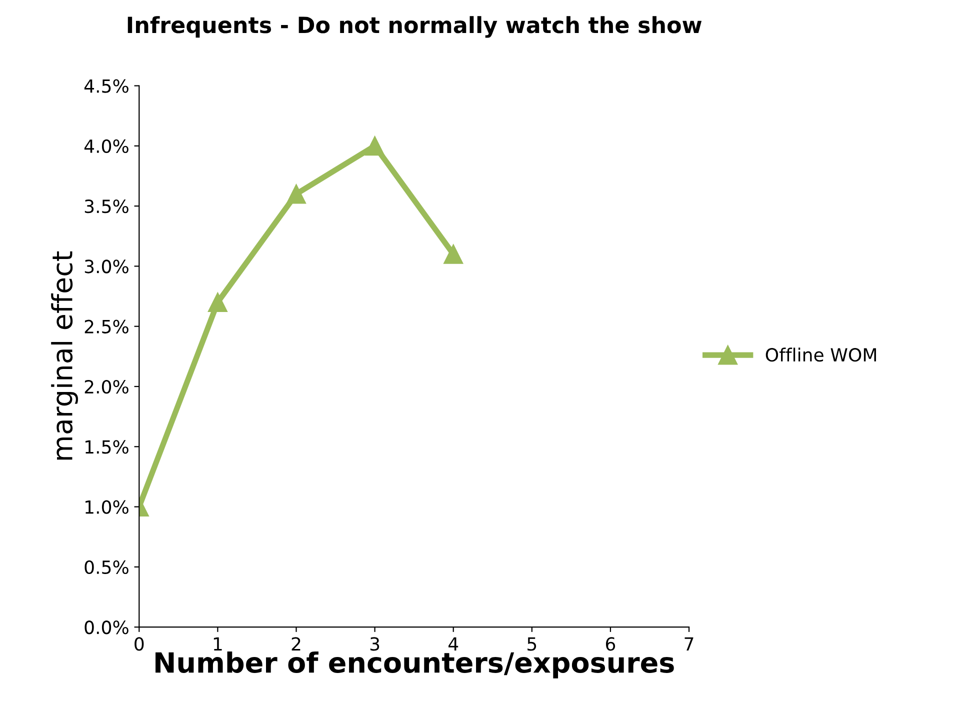  Describe the element at coordinates (106, 567) in the screenshot. I see `y-tick-label: 0.5%` at that location.